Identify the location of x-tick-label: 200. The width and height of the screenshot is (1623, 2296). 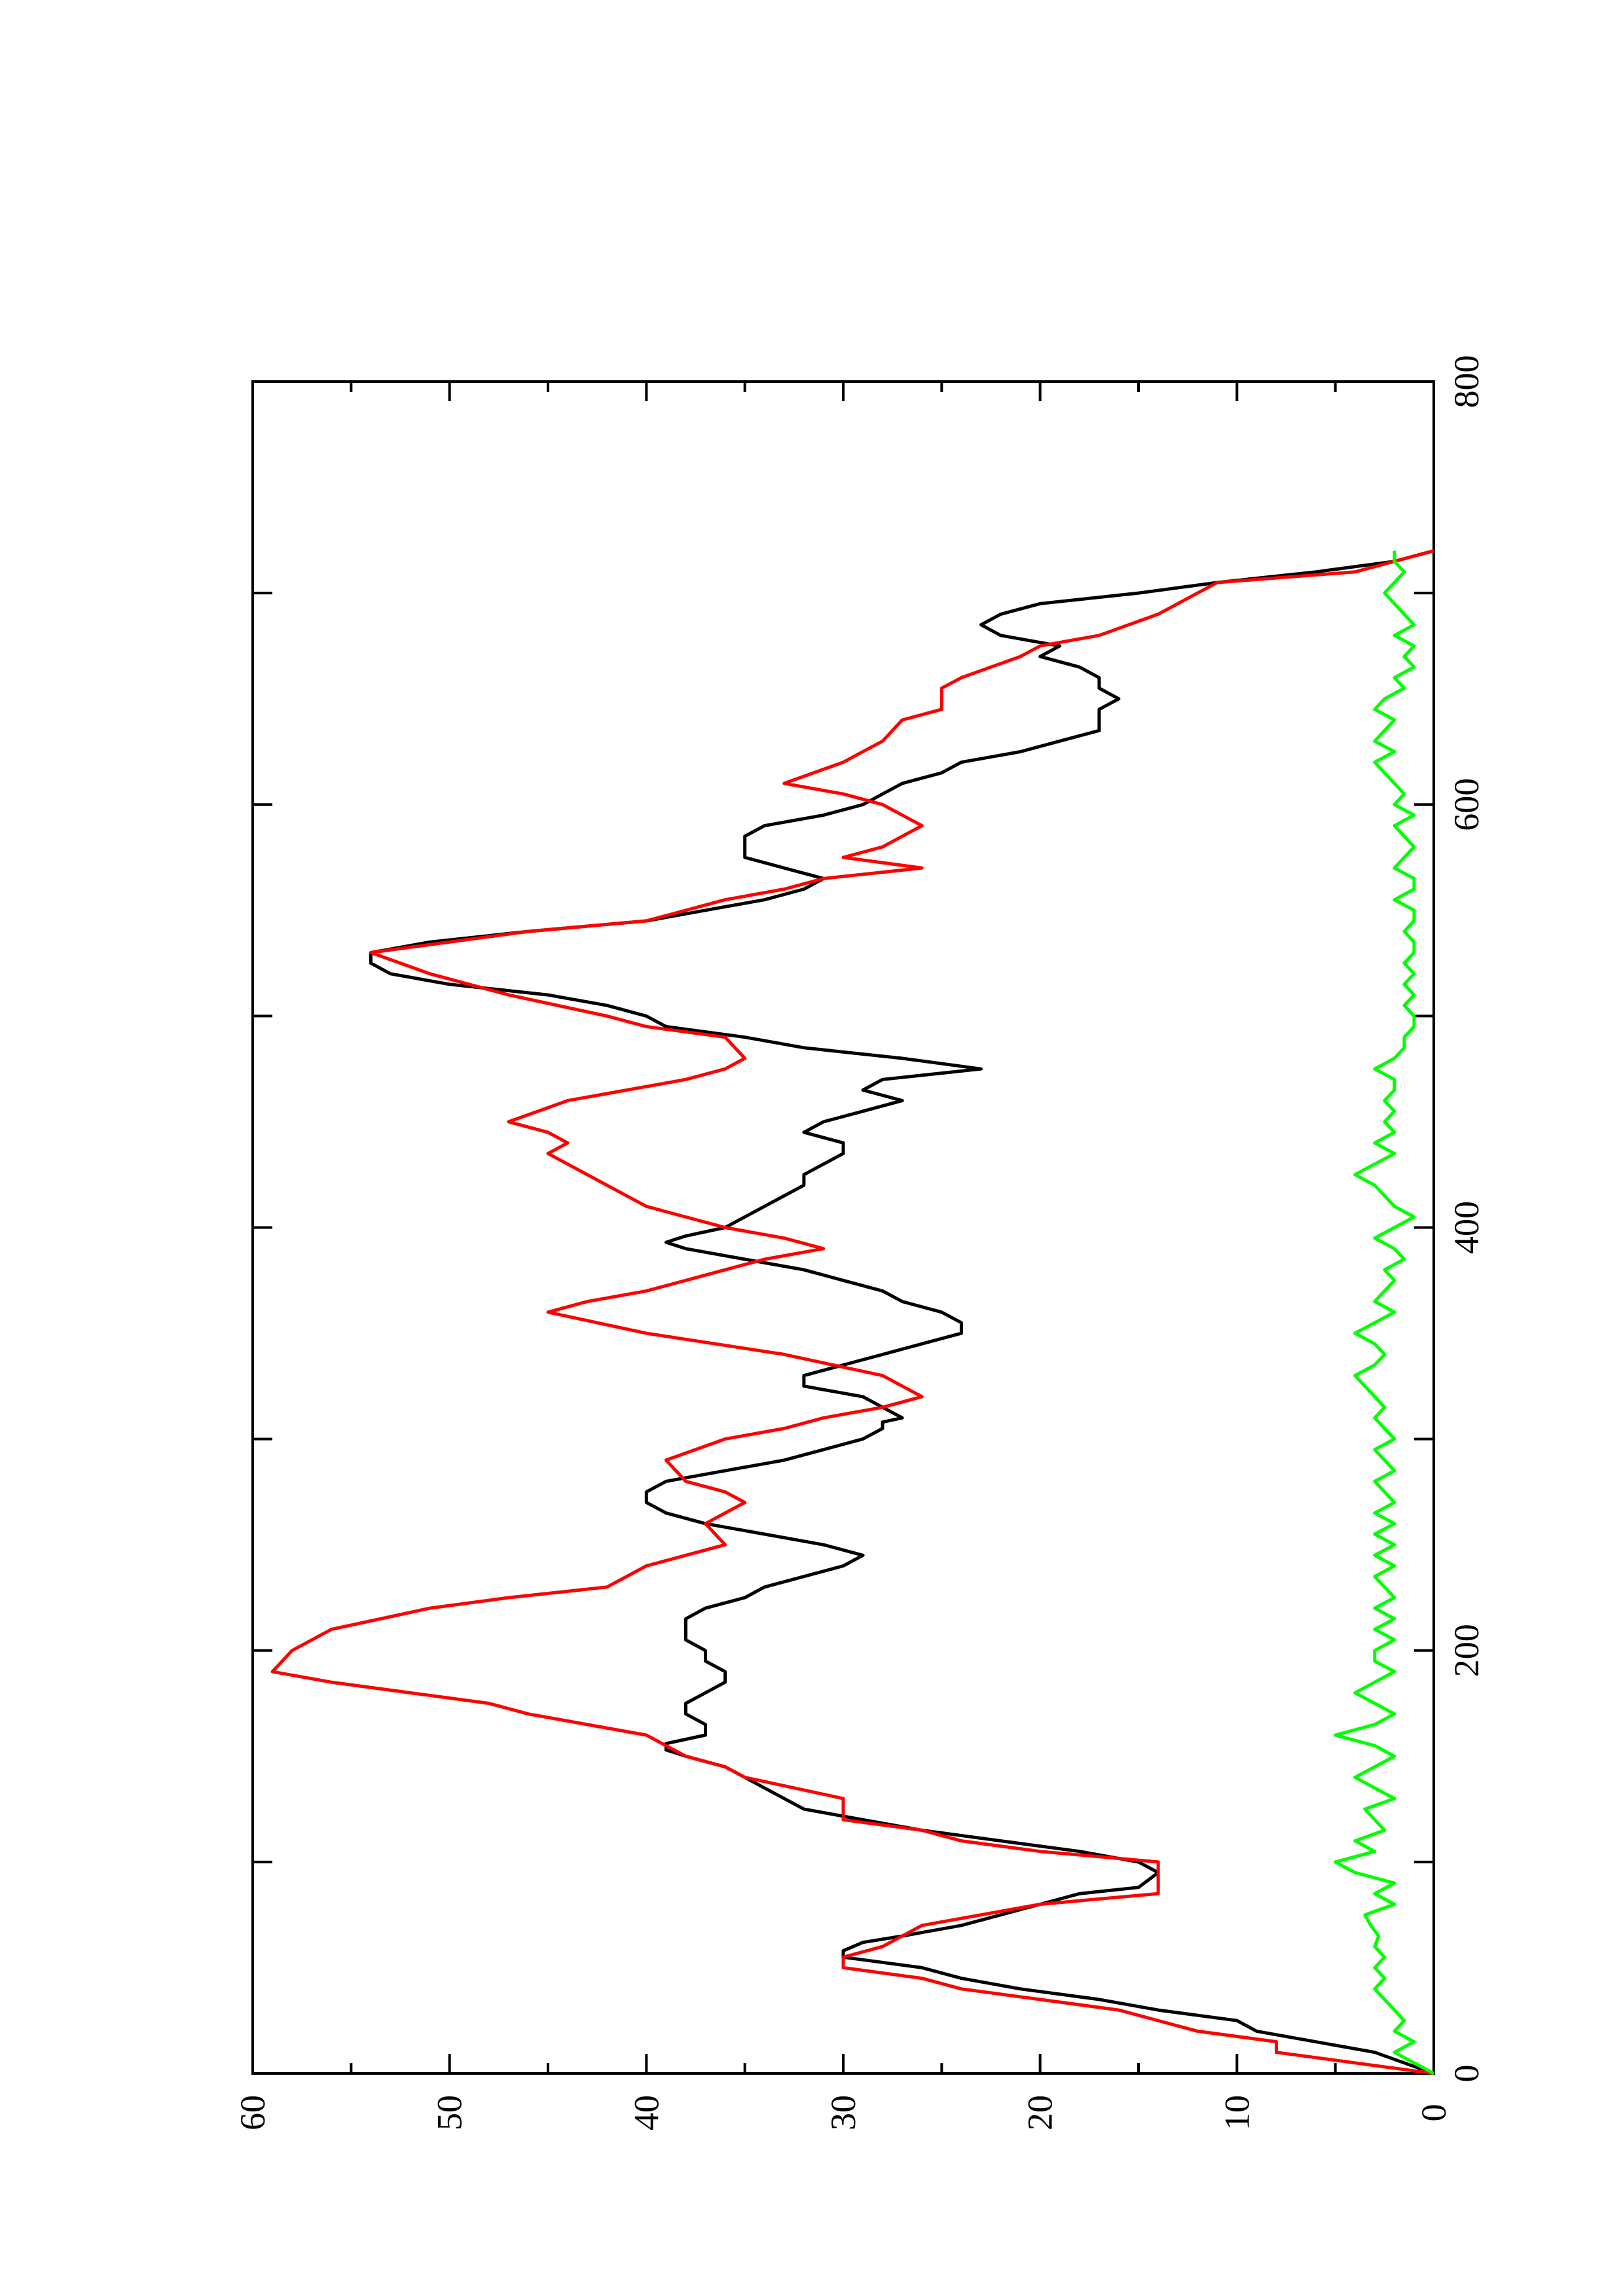
(1466, 1650).